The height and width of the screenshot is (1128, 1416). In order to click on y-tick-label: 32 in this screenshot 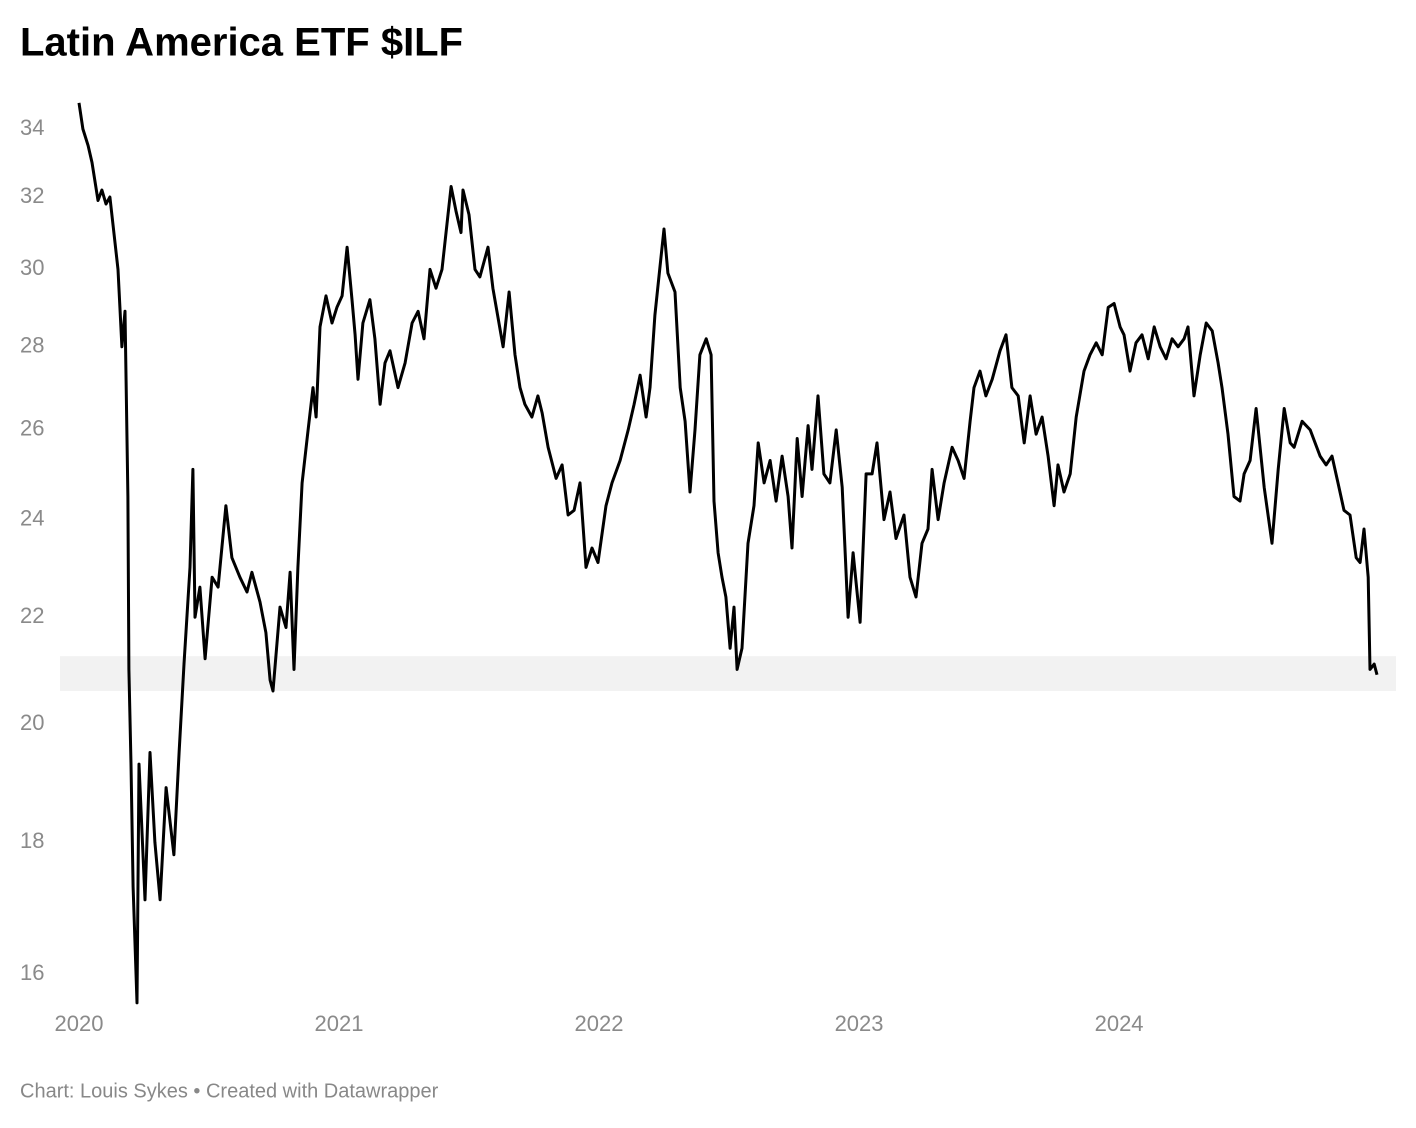, I will do `click(32, 195)`.